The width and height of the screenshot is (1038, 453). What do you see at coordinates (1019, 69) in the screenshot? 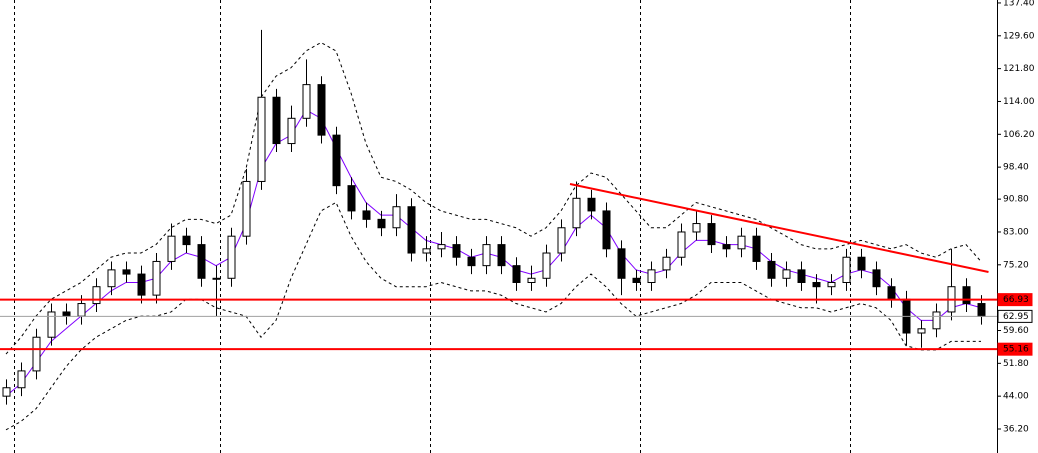
I see `y-tick-label: 121.80` at bounding box center [1019, 69].